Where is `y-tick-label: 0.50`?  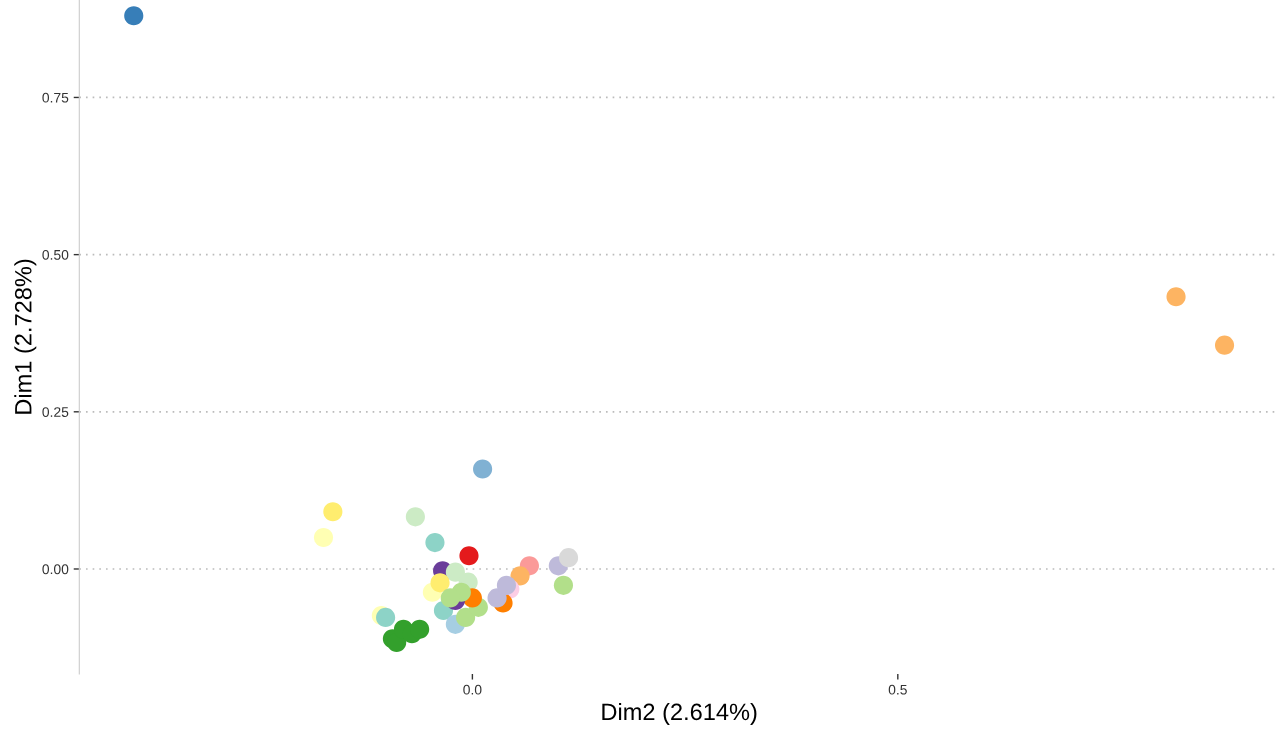 y-tick-label: 0.50 is located at coordinates (55, 254).